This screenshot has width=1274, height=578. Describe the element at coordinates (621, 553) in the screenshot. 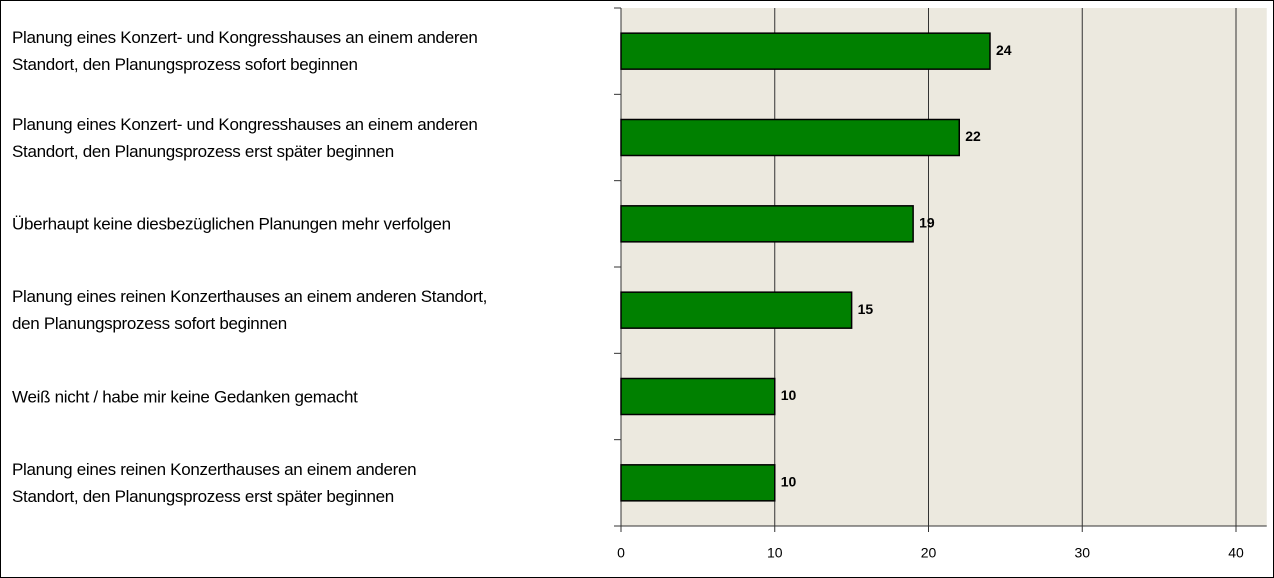

I see `x-tick-label: 0` at that location.